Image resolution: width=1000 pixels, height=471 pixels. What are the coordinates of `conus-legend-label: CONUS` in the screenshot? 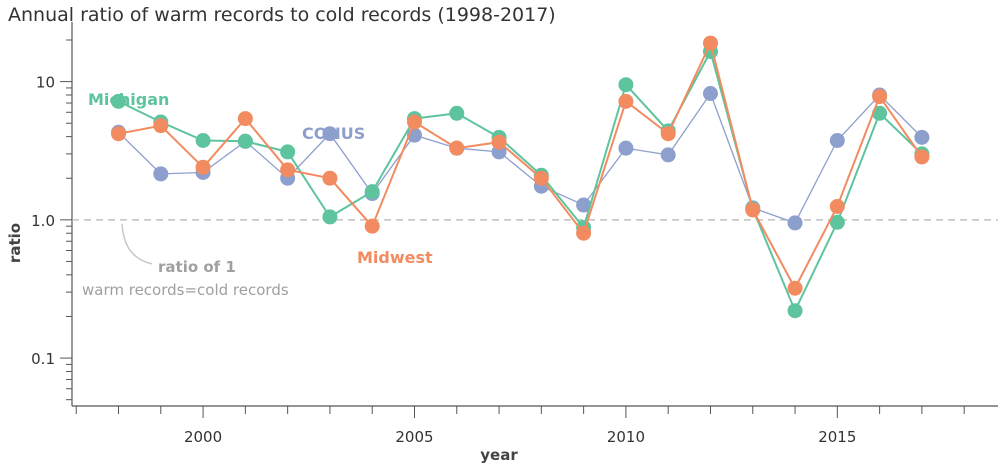 It's located at (333, 133).